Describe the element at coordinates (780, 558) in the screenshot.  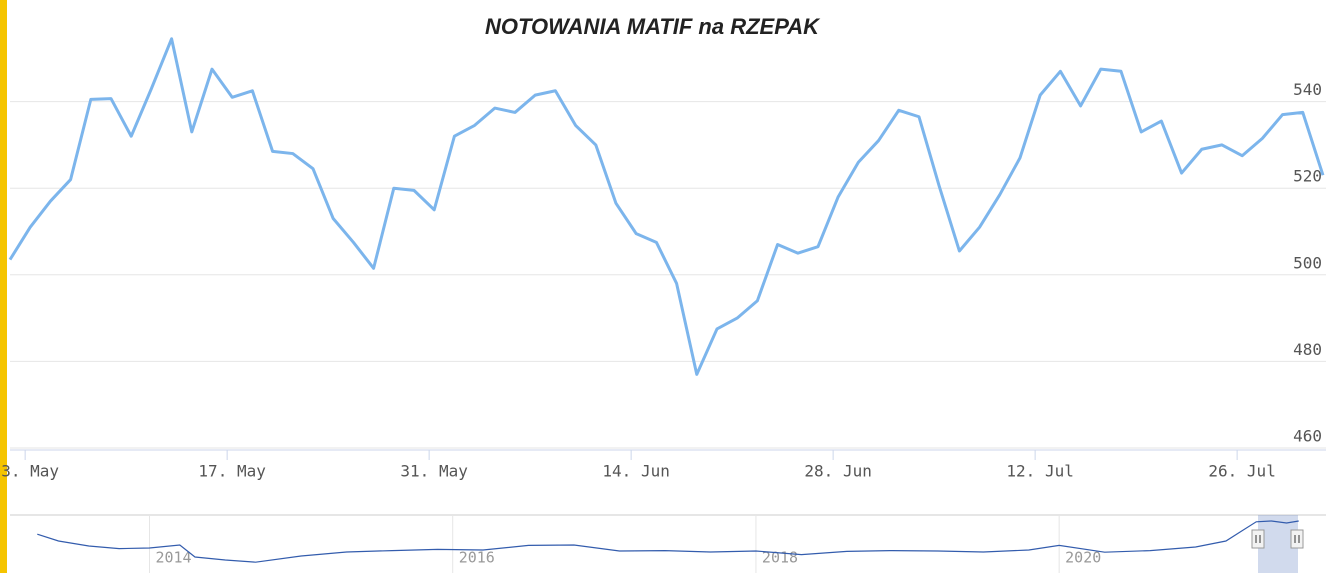
I see `navigator-tick-label: 2018` at that location.